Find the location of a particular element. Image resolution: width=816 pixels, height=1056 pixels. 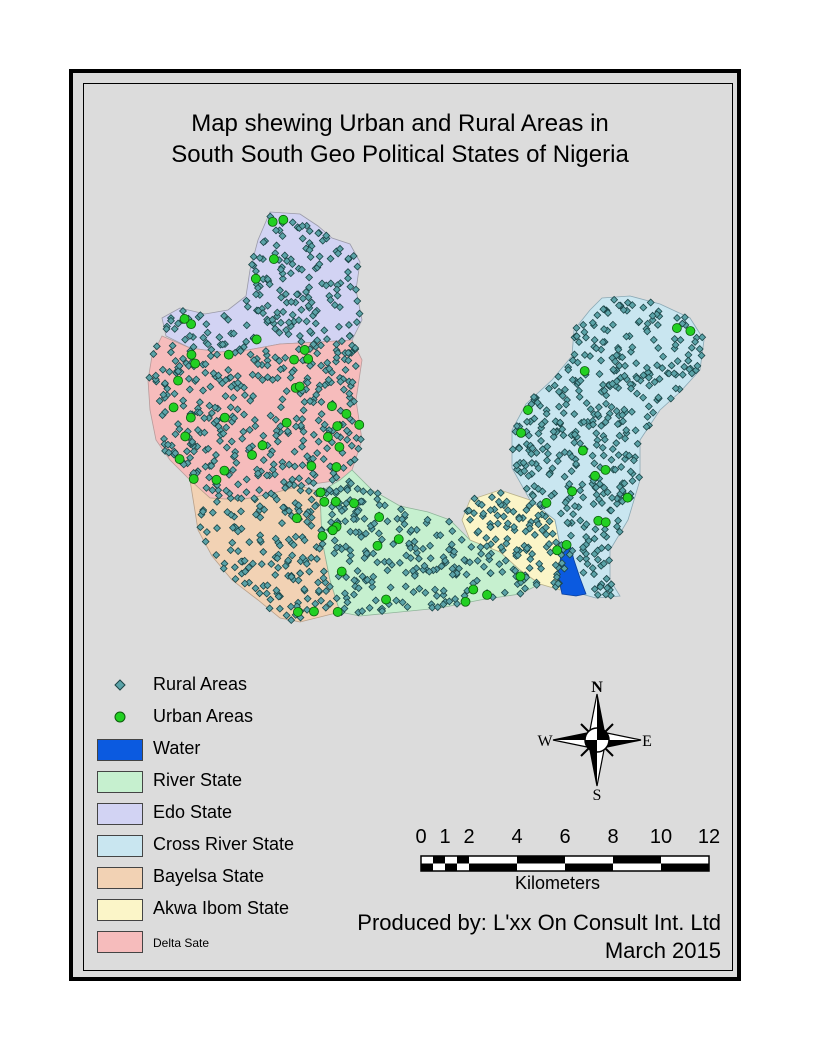

scale-bar-segment is located at coordinates (493, 867).